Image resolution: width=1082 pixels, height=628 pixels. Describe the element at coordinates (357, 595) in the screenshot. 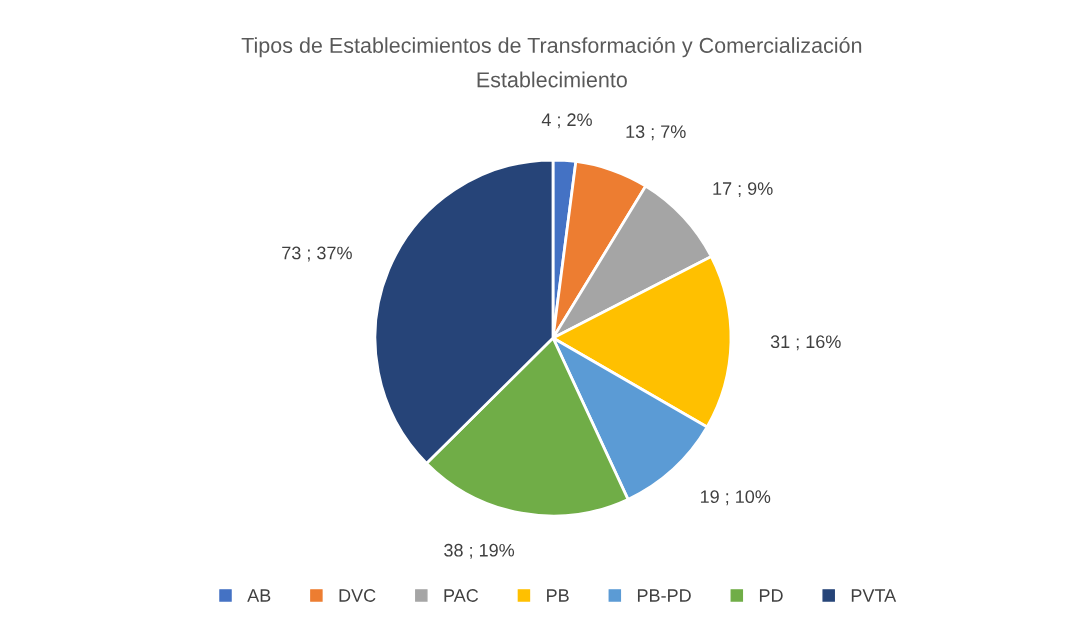

I see `legend-label: DVC` at that location.